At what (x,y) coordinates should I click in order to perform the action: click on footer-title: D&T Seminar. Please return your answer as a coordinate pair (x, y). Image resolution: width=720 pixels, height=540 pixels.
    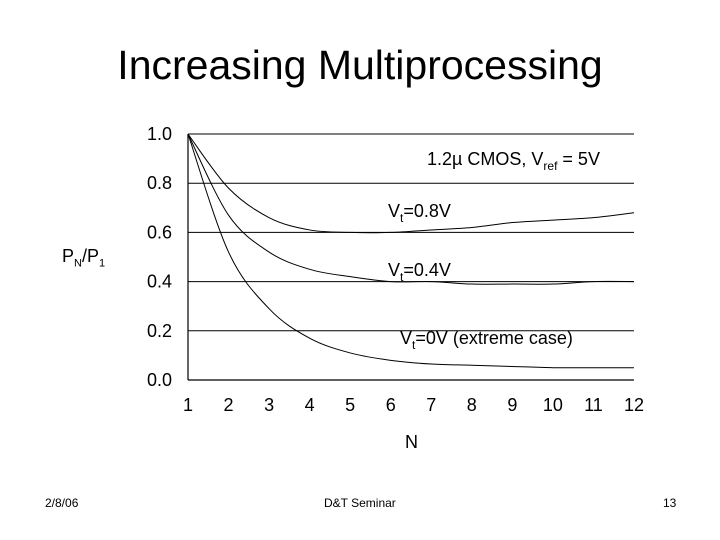
    Looking at the image, I should click on (360, 503).